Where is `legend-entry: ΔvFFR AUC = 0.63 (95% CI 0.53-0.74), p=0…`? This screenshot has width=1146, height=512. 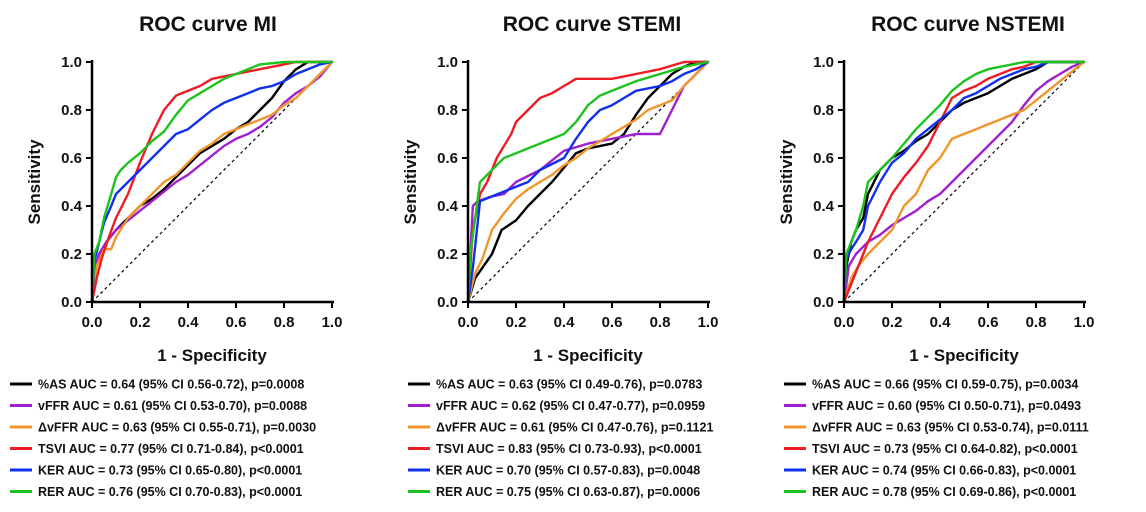
legend-entry: ΔvFFR AUC = 0.63 (95% CI 0.53-0.74), p=0… is located at coordinates (950, 428).